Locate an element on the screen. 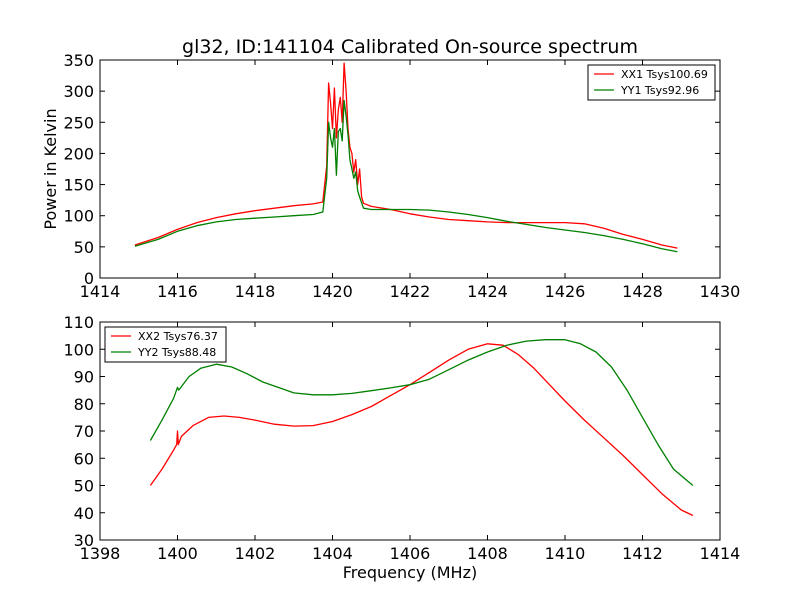 This screenshot has height=600, width=800. y-tick-label: 70 is located at coordinates (84, 431).